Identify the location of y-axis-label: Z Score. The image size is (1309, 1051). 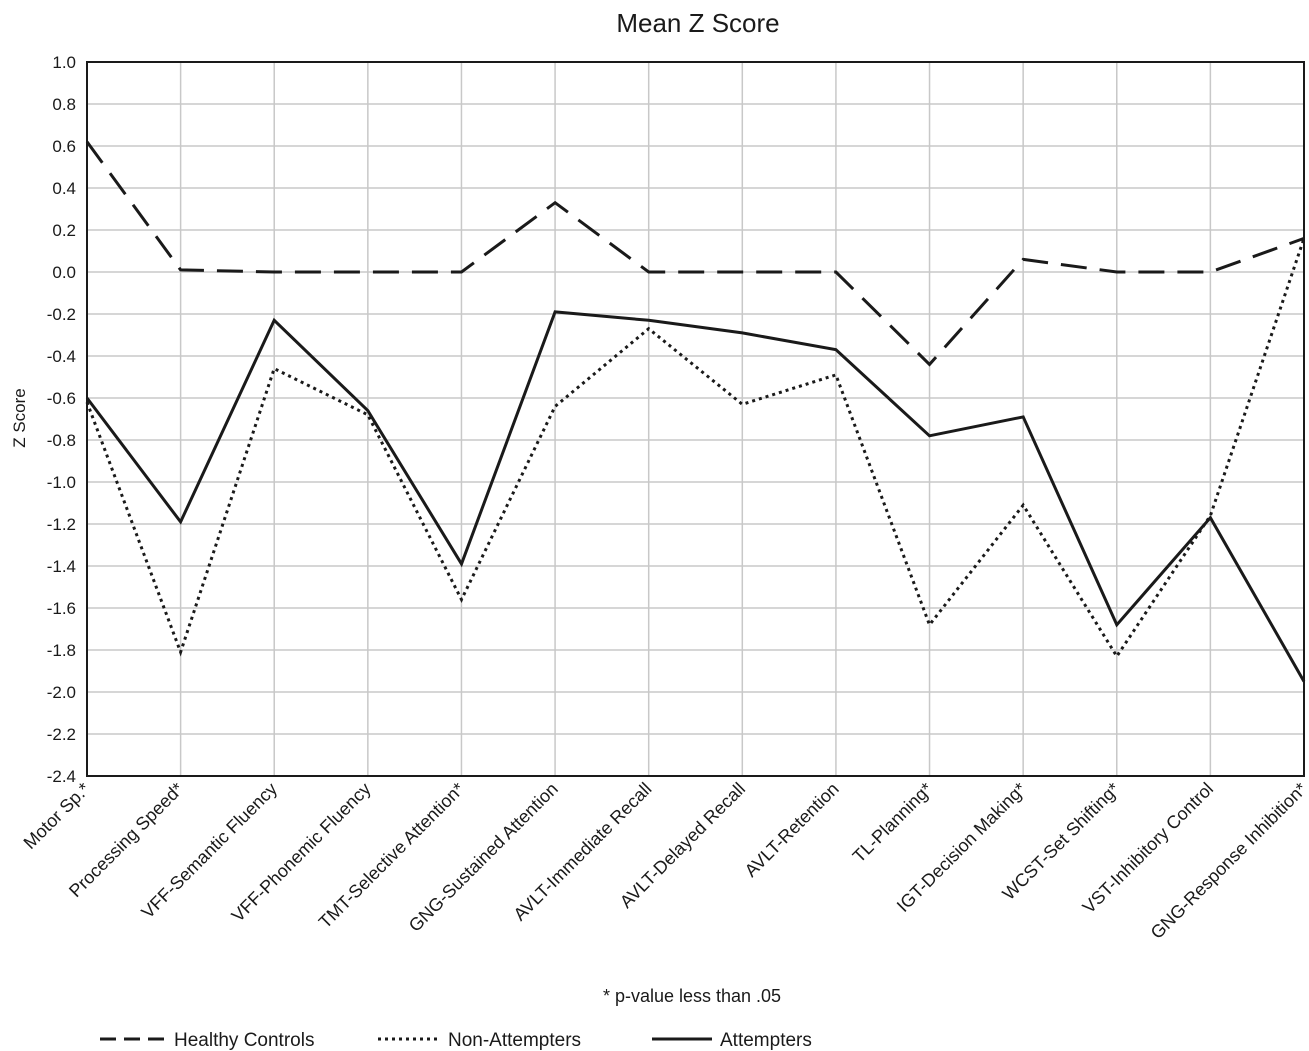
(19, 418).